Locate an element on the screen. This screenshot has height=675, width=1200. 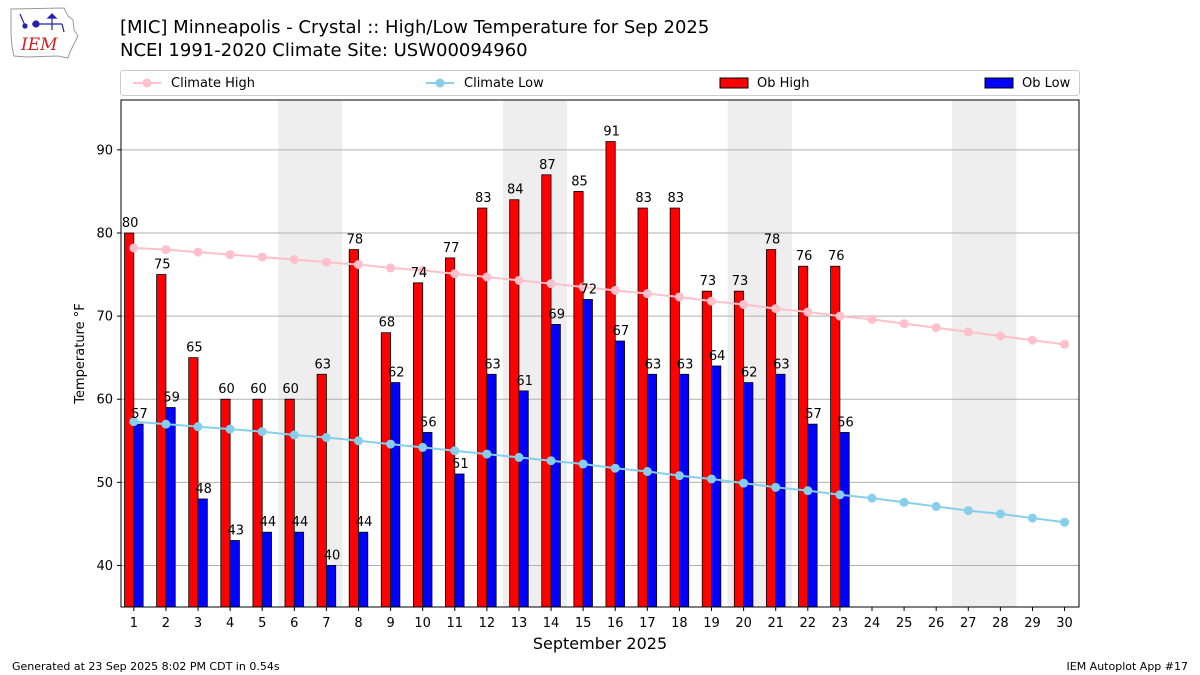
ob-high-label: 78 is located at coordinates (355, 240).